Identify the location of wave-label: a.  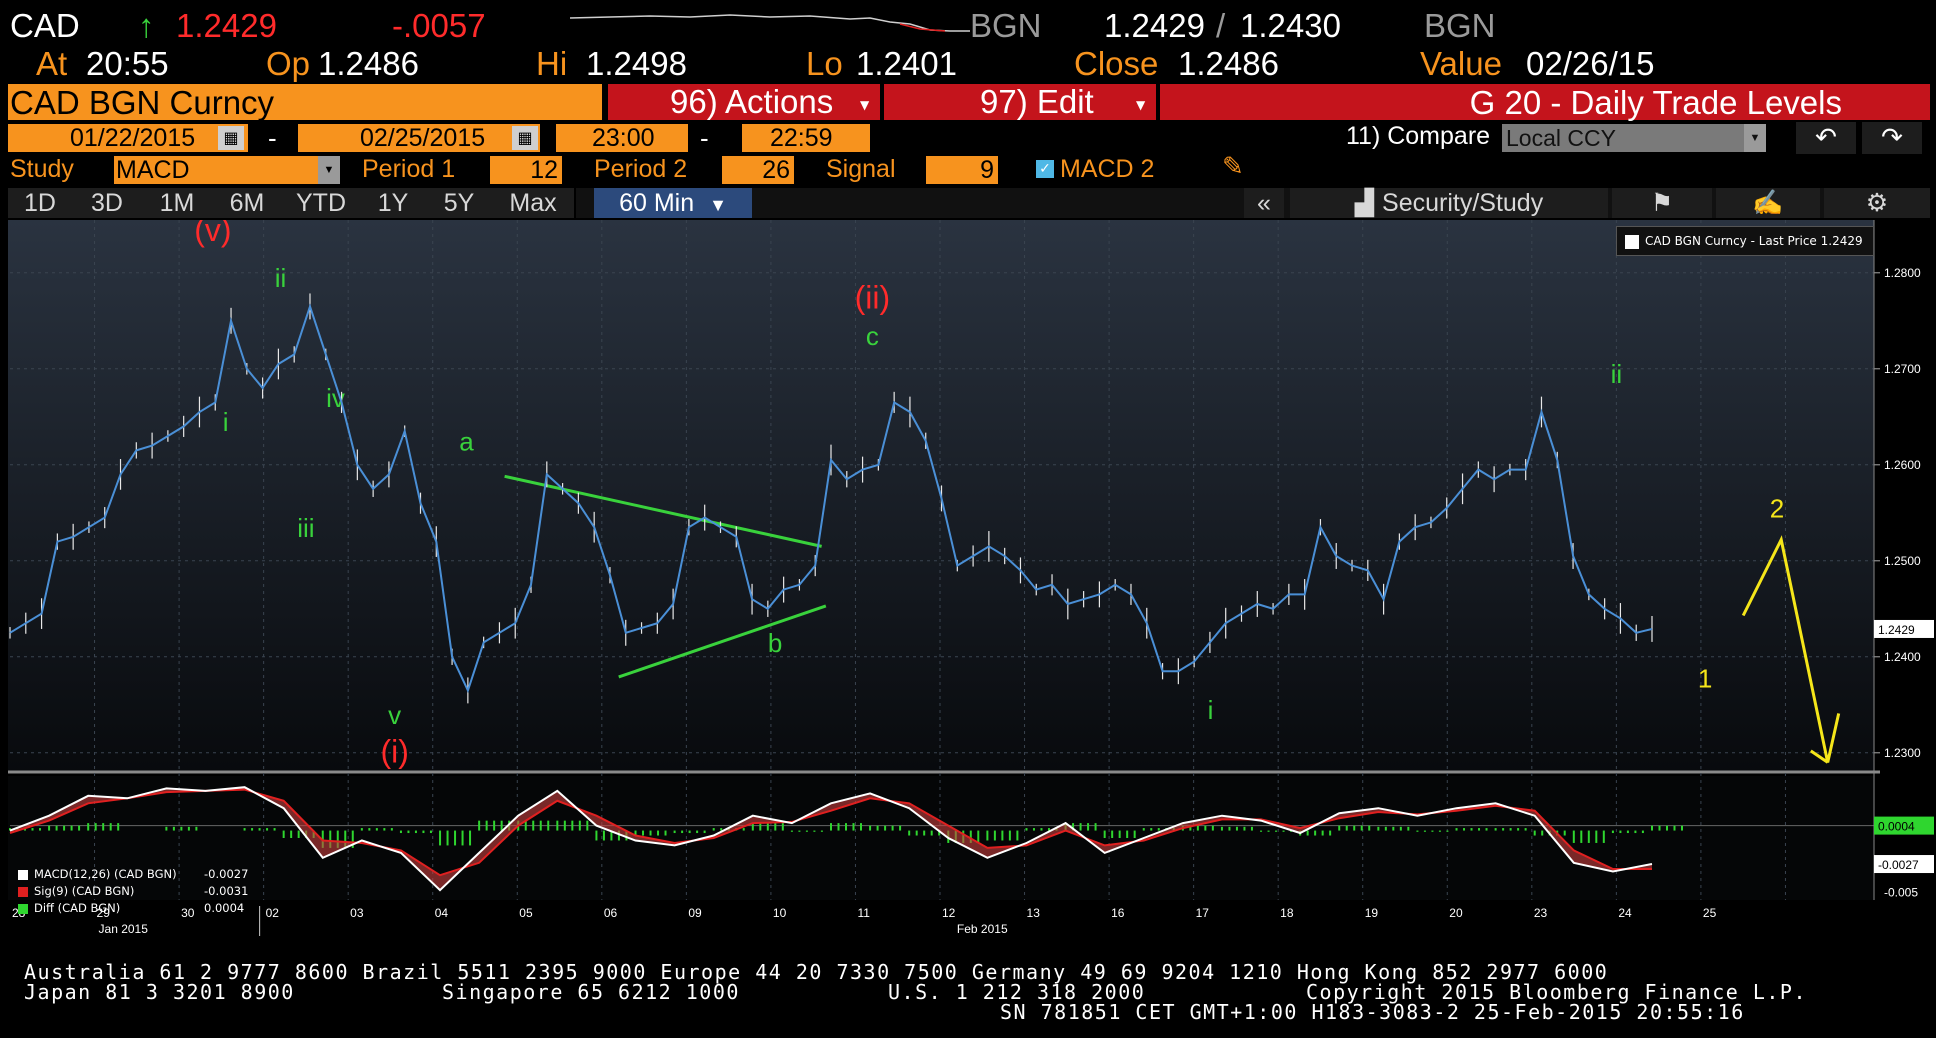
(466, 441).